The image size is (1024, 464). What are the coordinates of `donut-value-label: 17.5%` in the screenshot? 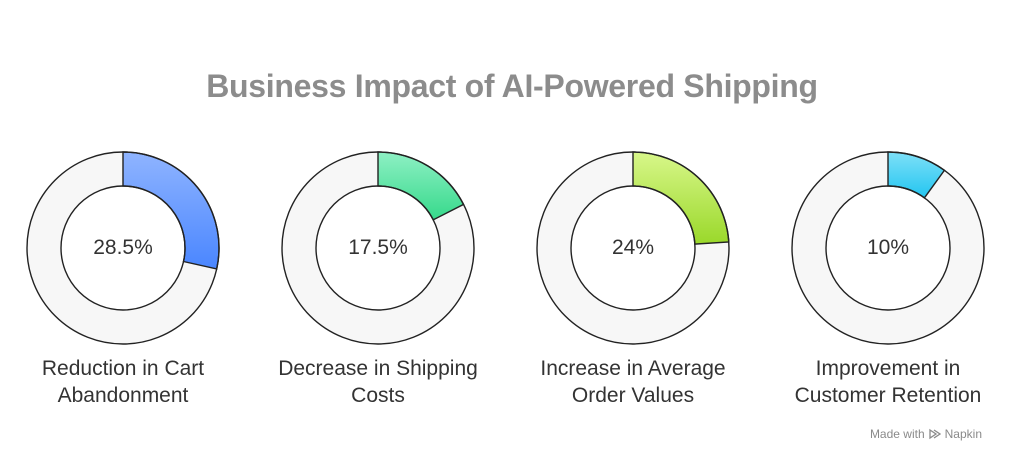 It's located at (378, 247).